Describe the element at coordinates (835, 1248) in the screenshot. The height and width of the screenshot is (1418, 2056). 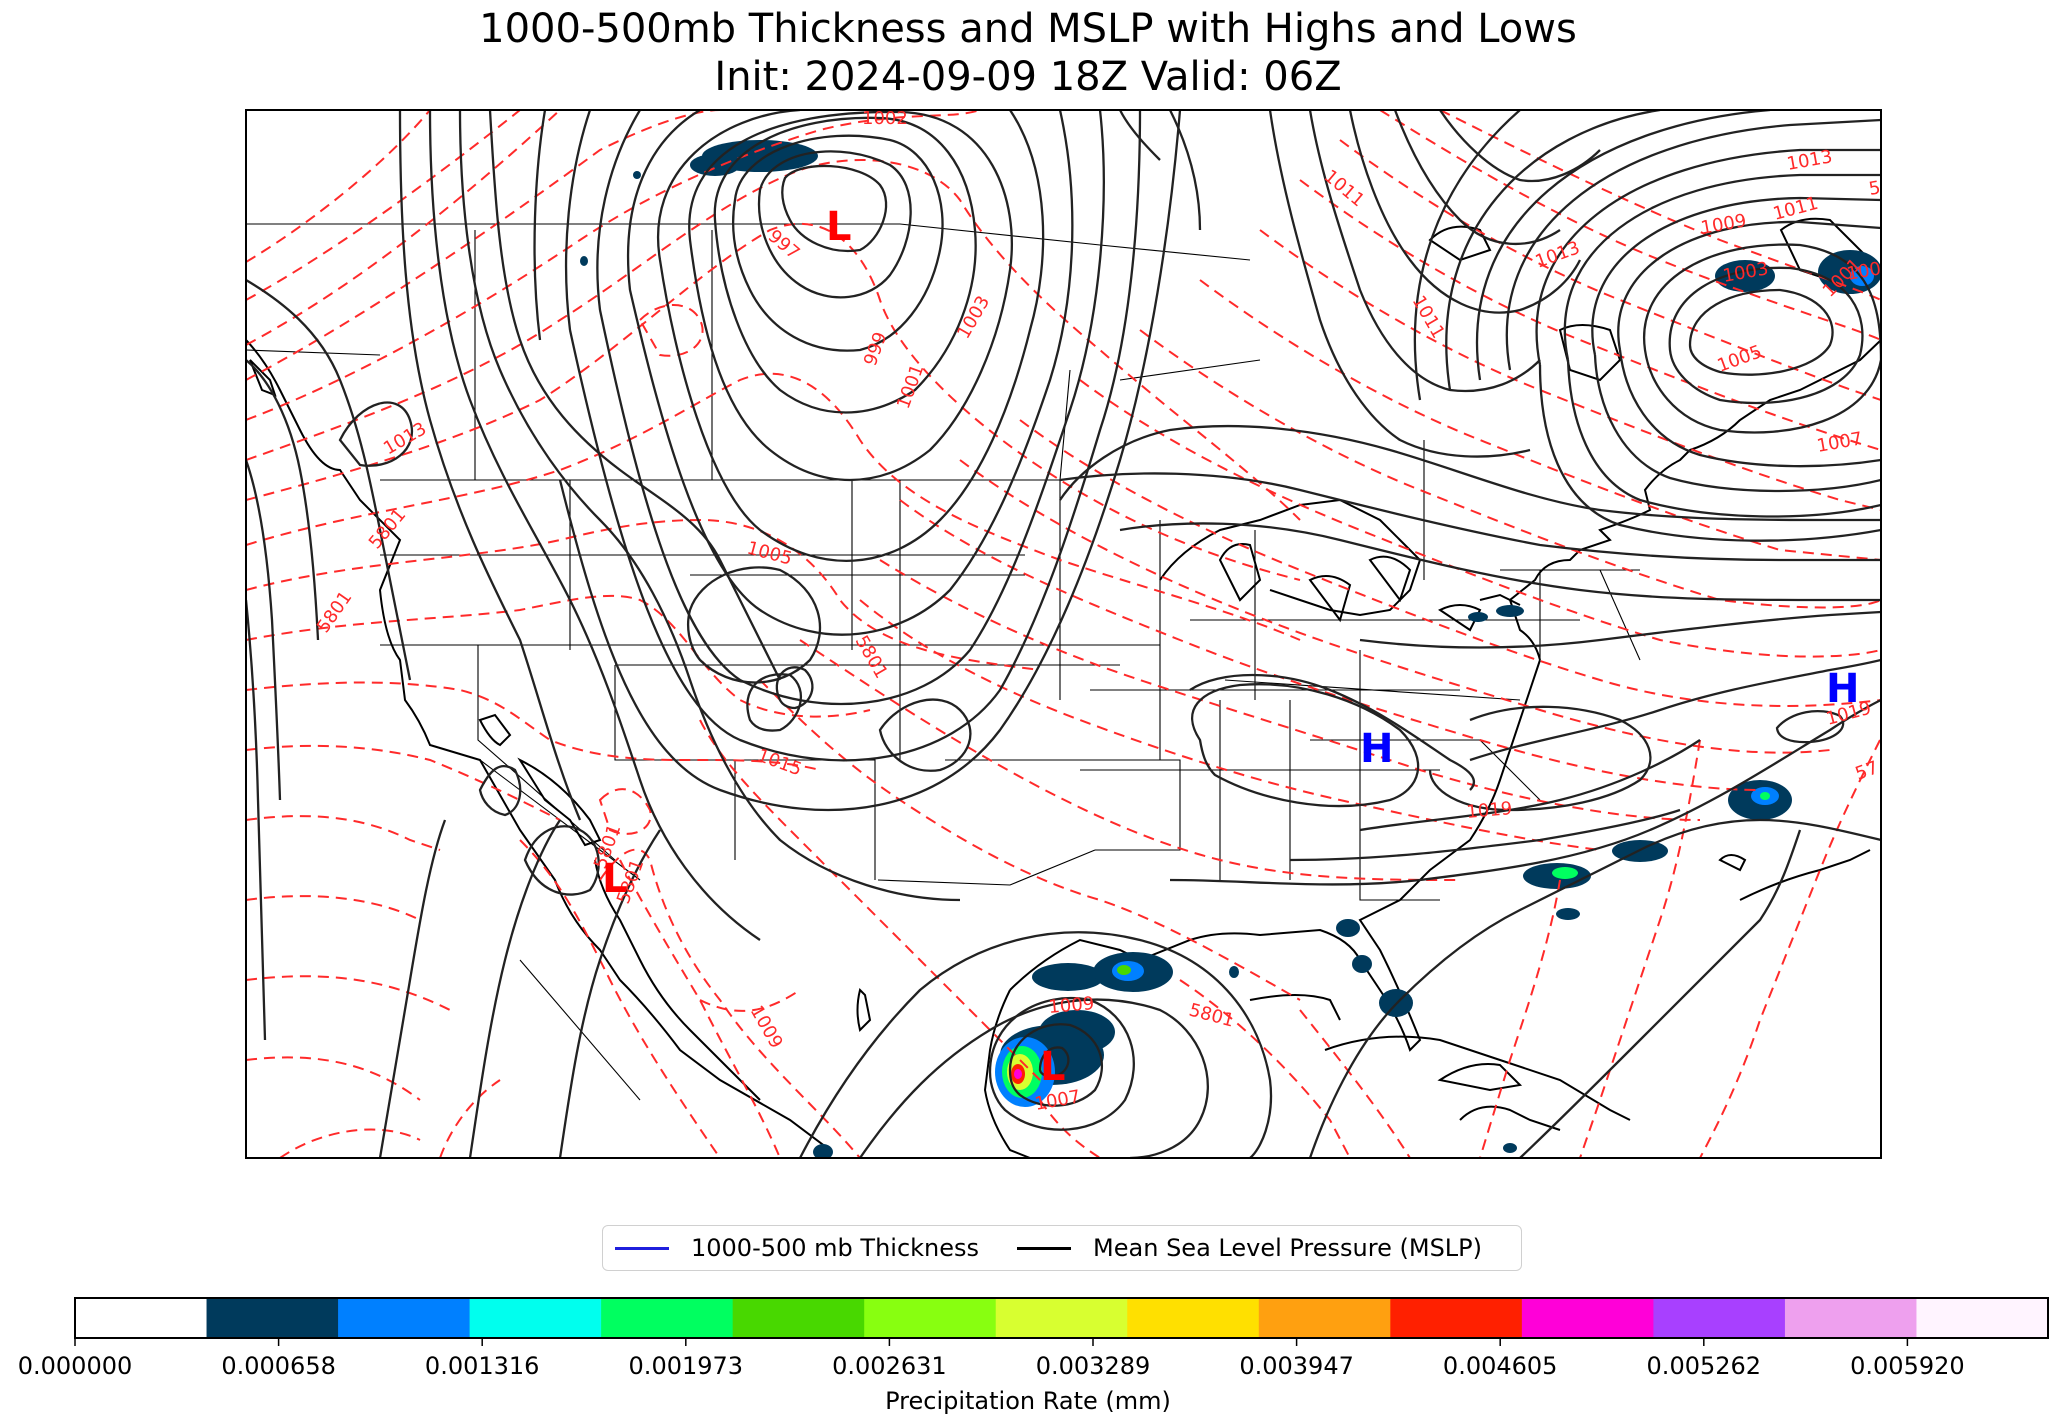
I see `legend-label-thickness: 1000-500 mb Thickness` at that location.